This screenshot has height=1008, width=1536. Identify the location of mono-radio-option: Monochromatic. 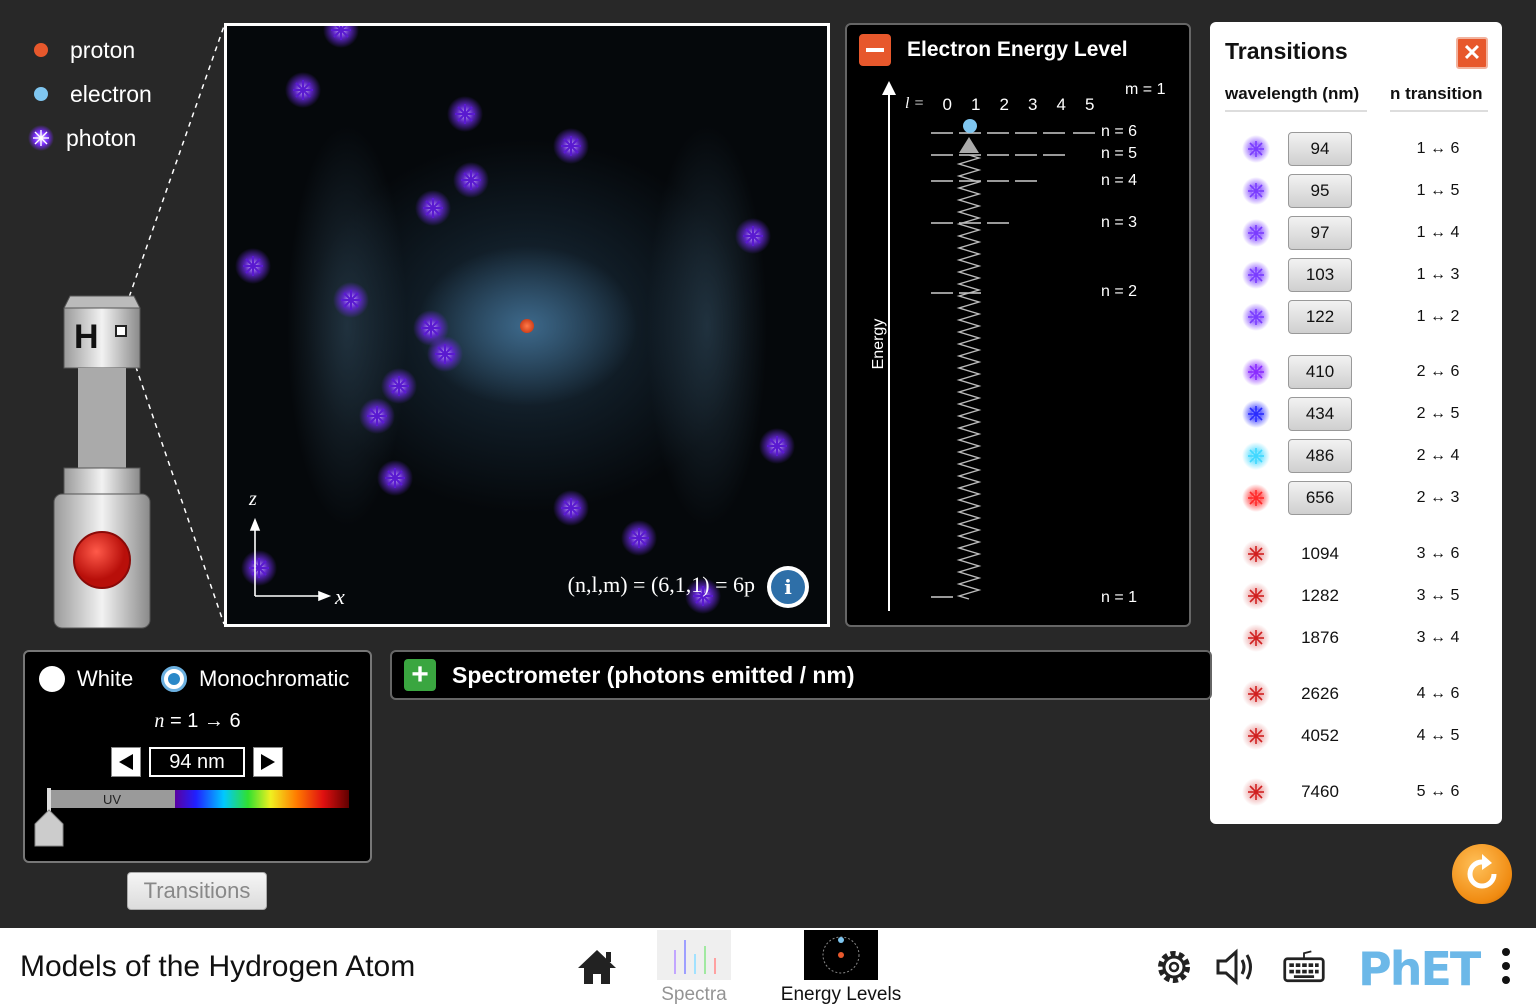
(255, 679).